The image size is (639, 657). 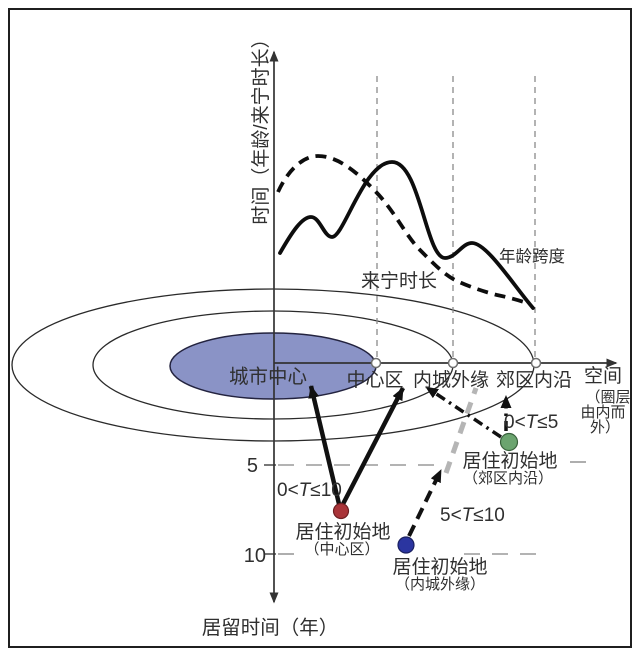 What do you see at coordinates (605, 427) in the screenshot?
I see `space-axis-sub-3: 外）` at bounding box center [605, 427].